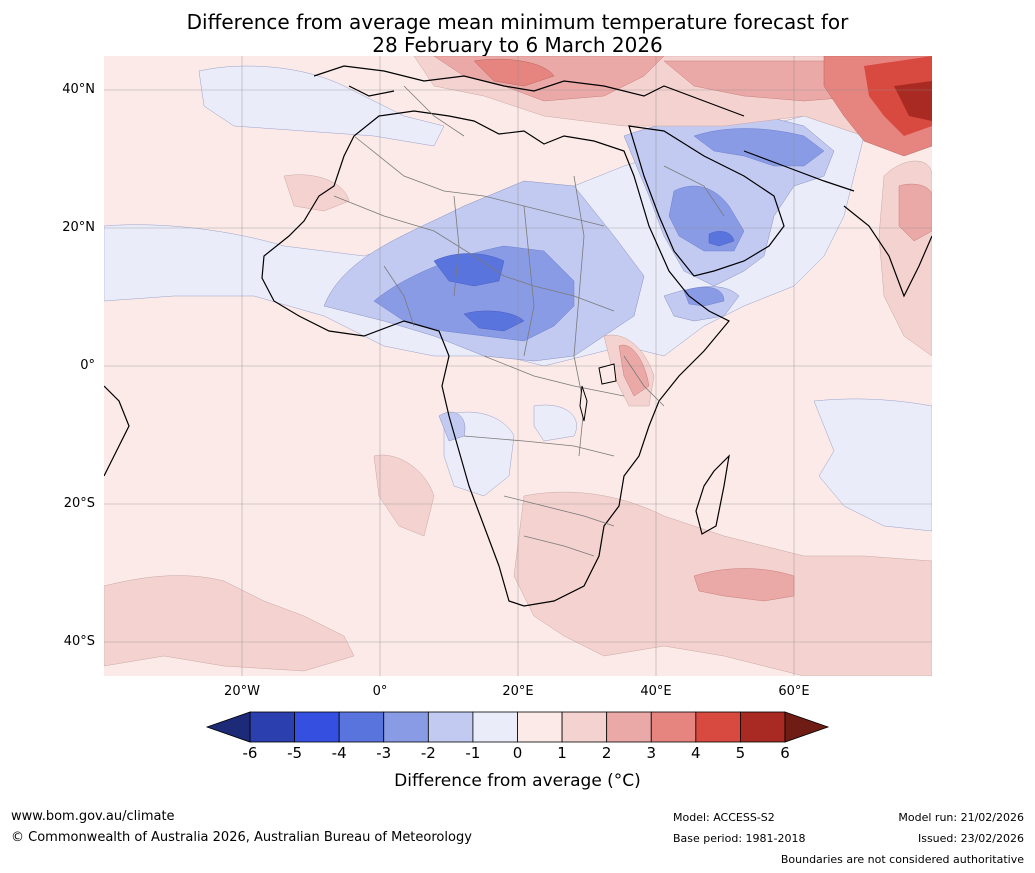 Image resolution: width=1035 pixels, height=873 pixels. I want to click on colorbar-tick-label: -2, so click(428, 753).